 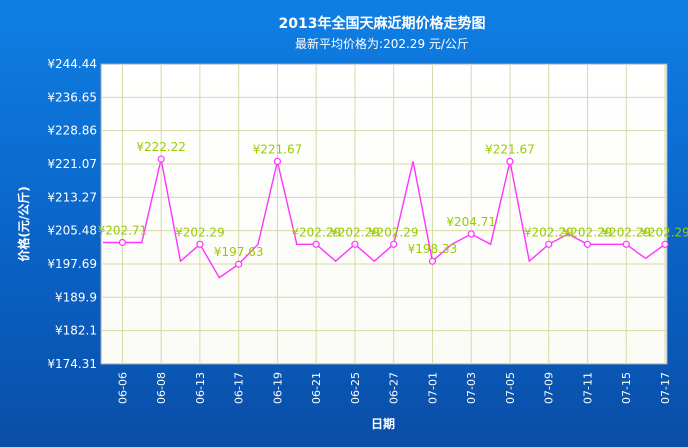 What do you see at coordinates (72, 164) in the screenshot?
I see `y-tick-label: ¥221.07` at bounding box center [72, 164].